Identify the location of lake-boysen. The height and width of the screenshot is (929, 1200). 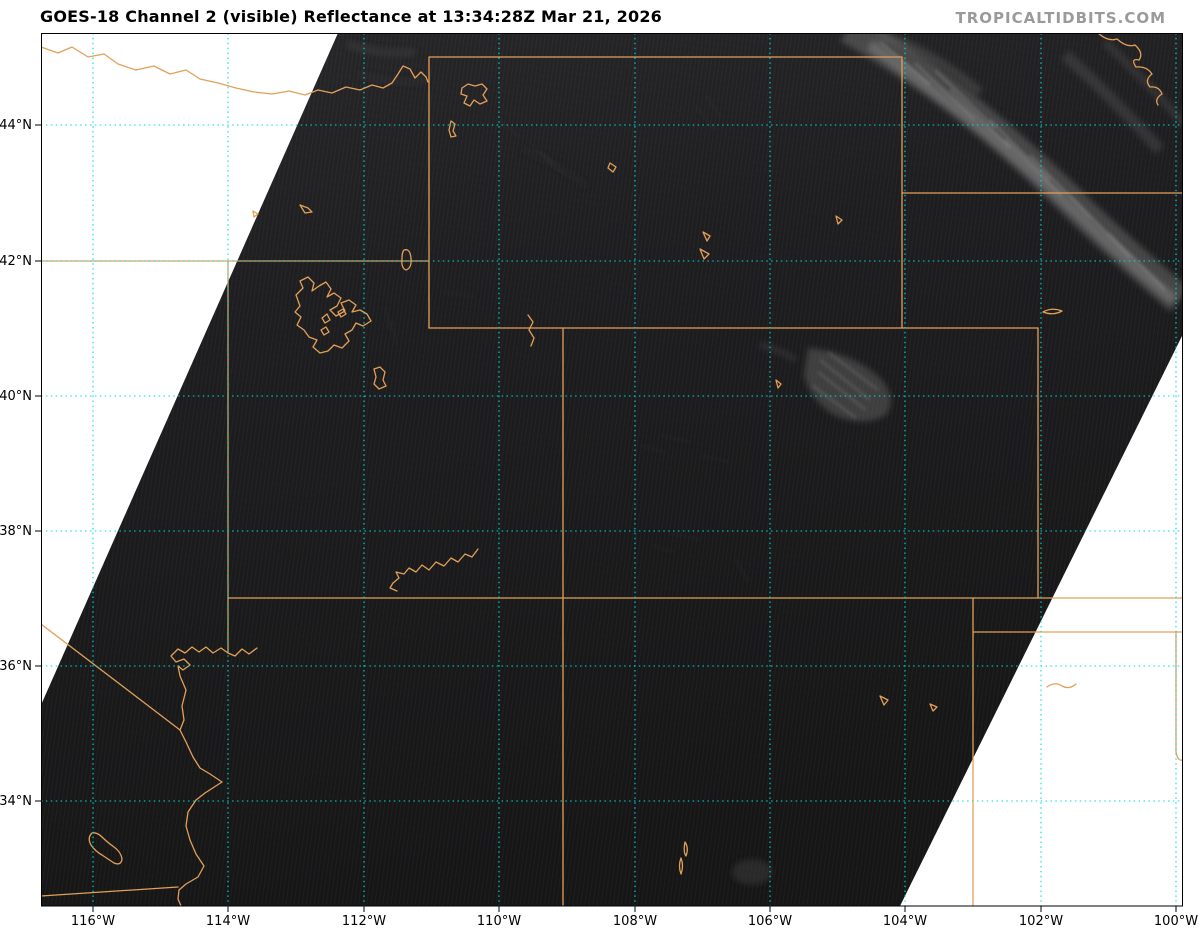
(612, 167).